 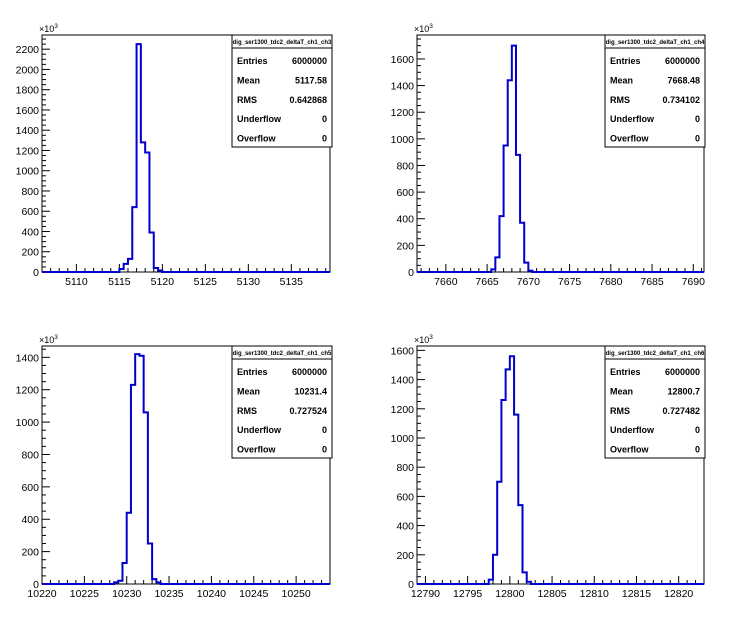 What do you see at coordinates (126, 594) in the screenshot?
I see `x-tick-label: 10230` at bounding box center [126, 594].